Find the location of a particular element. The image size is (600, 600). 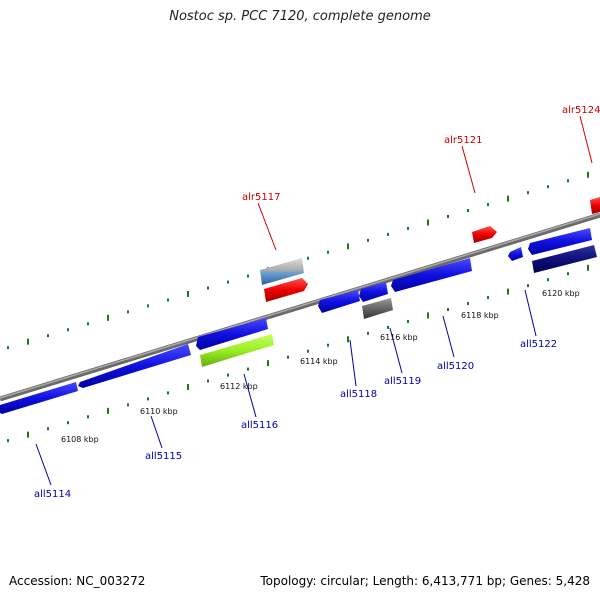

gene-label-reverse: all5122 is located at coordinates (538, 344).